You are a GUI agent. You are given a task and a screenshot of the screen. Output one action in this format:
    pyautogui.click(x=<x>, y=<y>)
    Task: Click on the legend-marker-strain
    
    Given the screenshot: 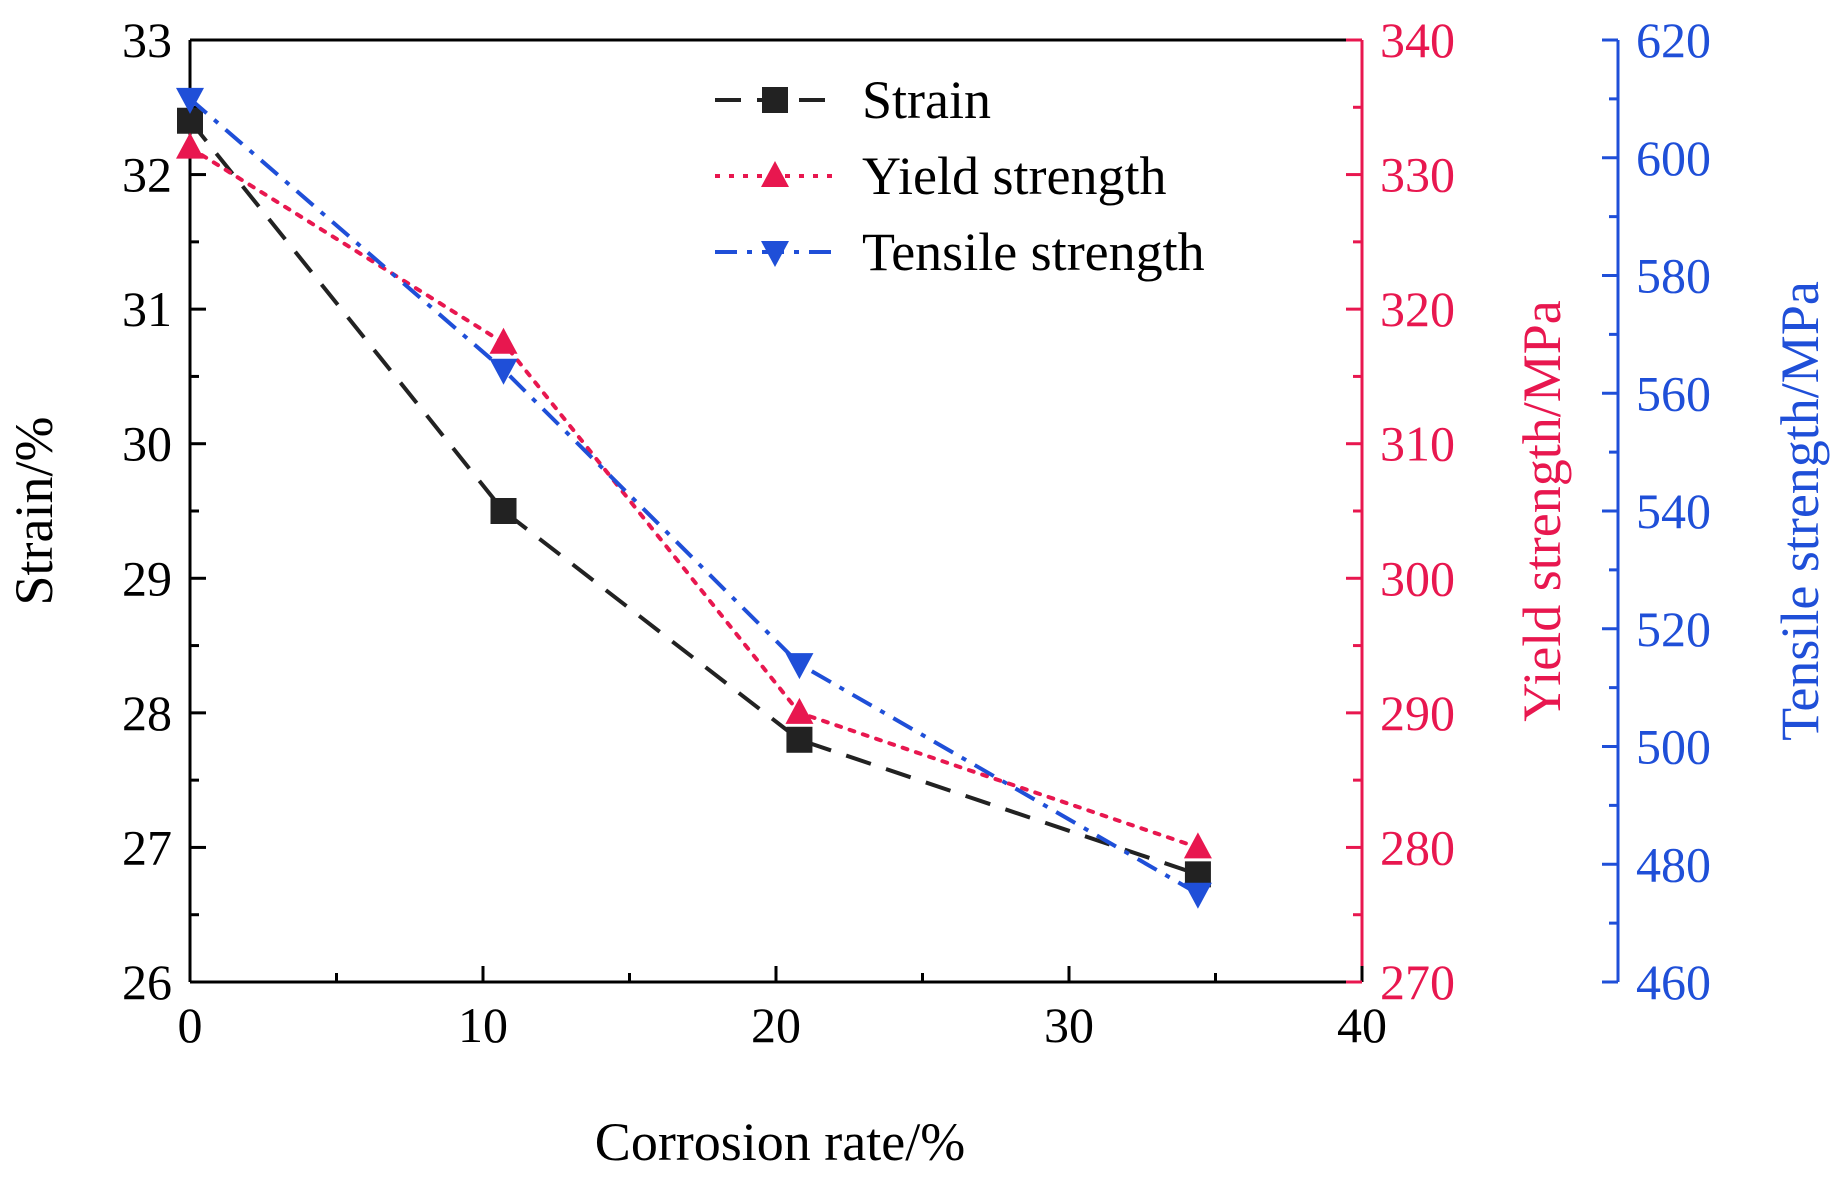 What is the action you would take?
    pyautogui.click(x=775, y=100)
    